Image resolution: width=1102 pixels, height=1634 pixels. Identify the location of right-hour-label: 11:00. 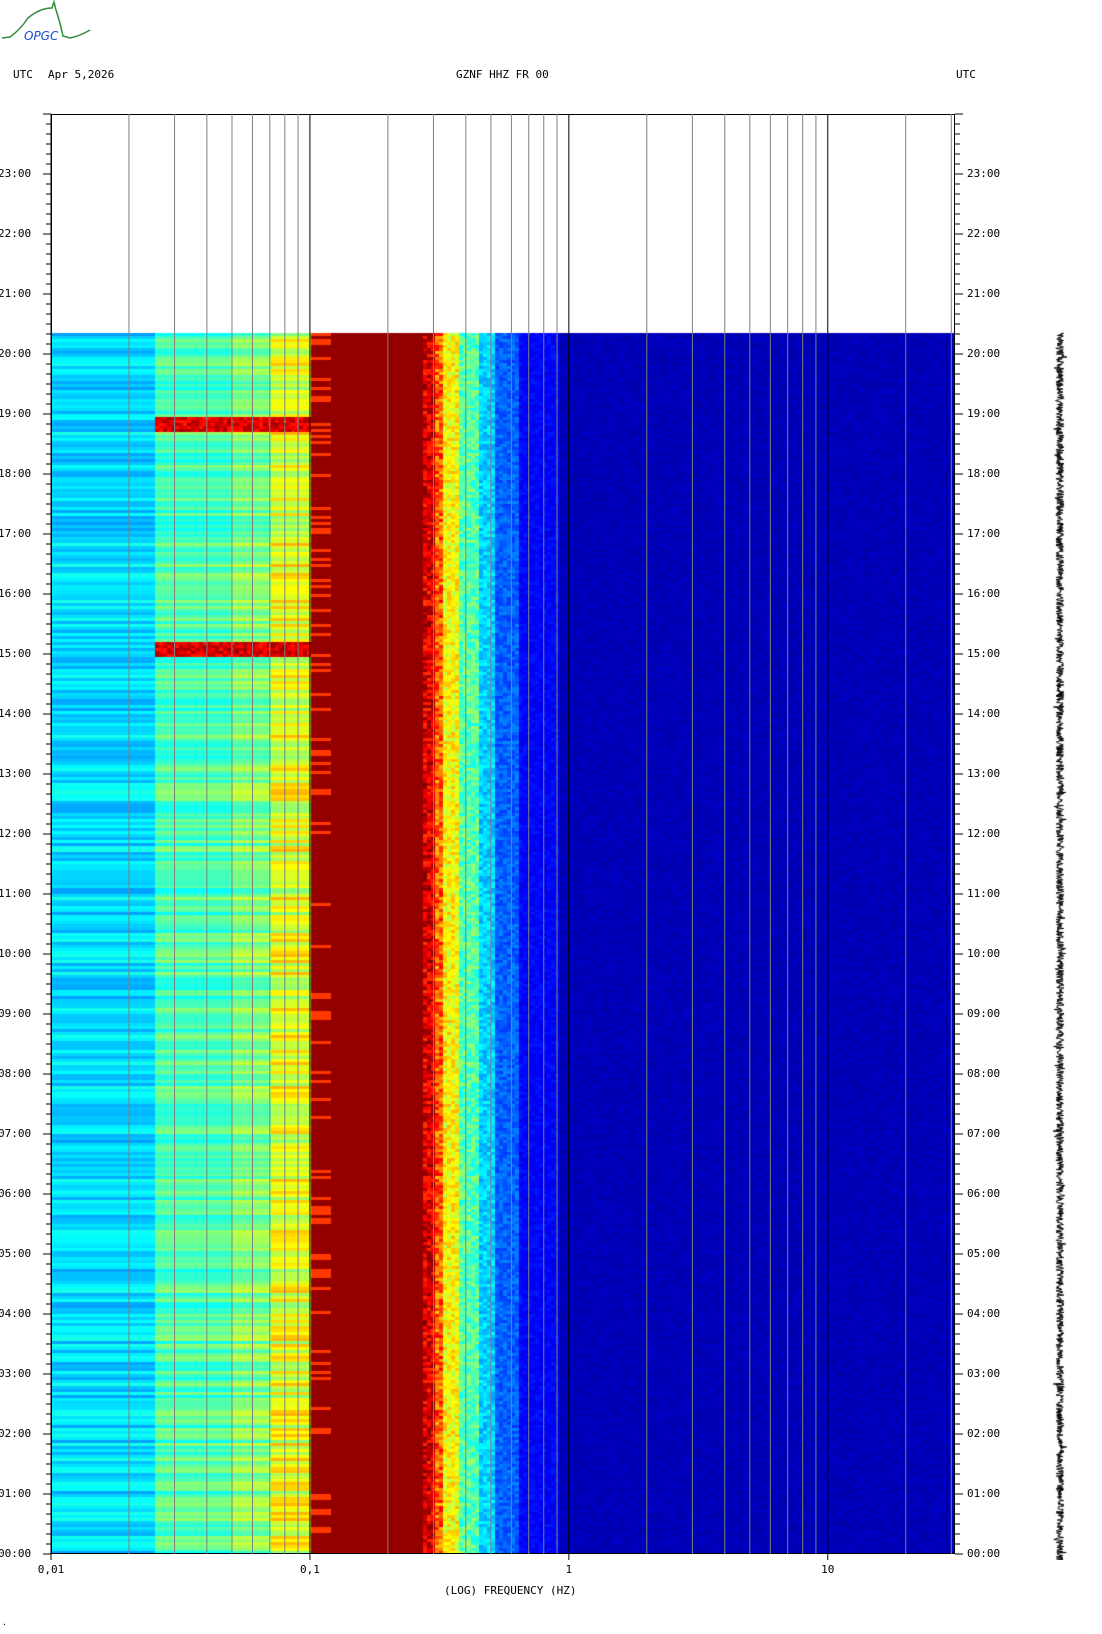
(984, 893).